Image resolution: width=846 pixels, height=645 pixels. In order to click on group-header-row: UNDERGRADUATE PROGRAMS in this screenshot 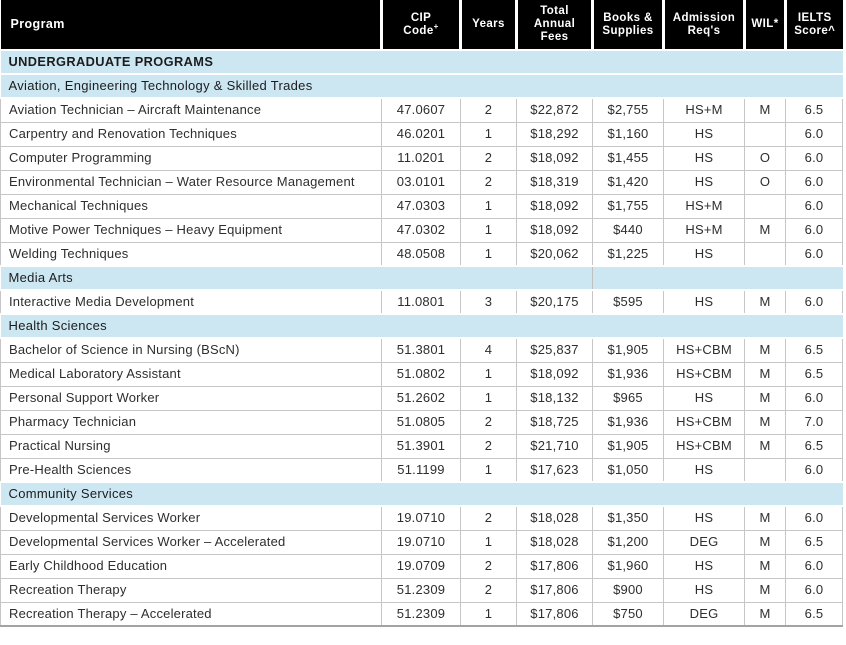, I will do `click(421, 62)`.